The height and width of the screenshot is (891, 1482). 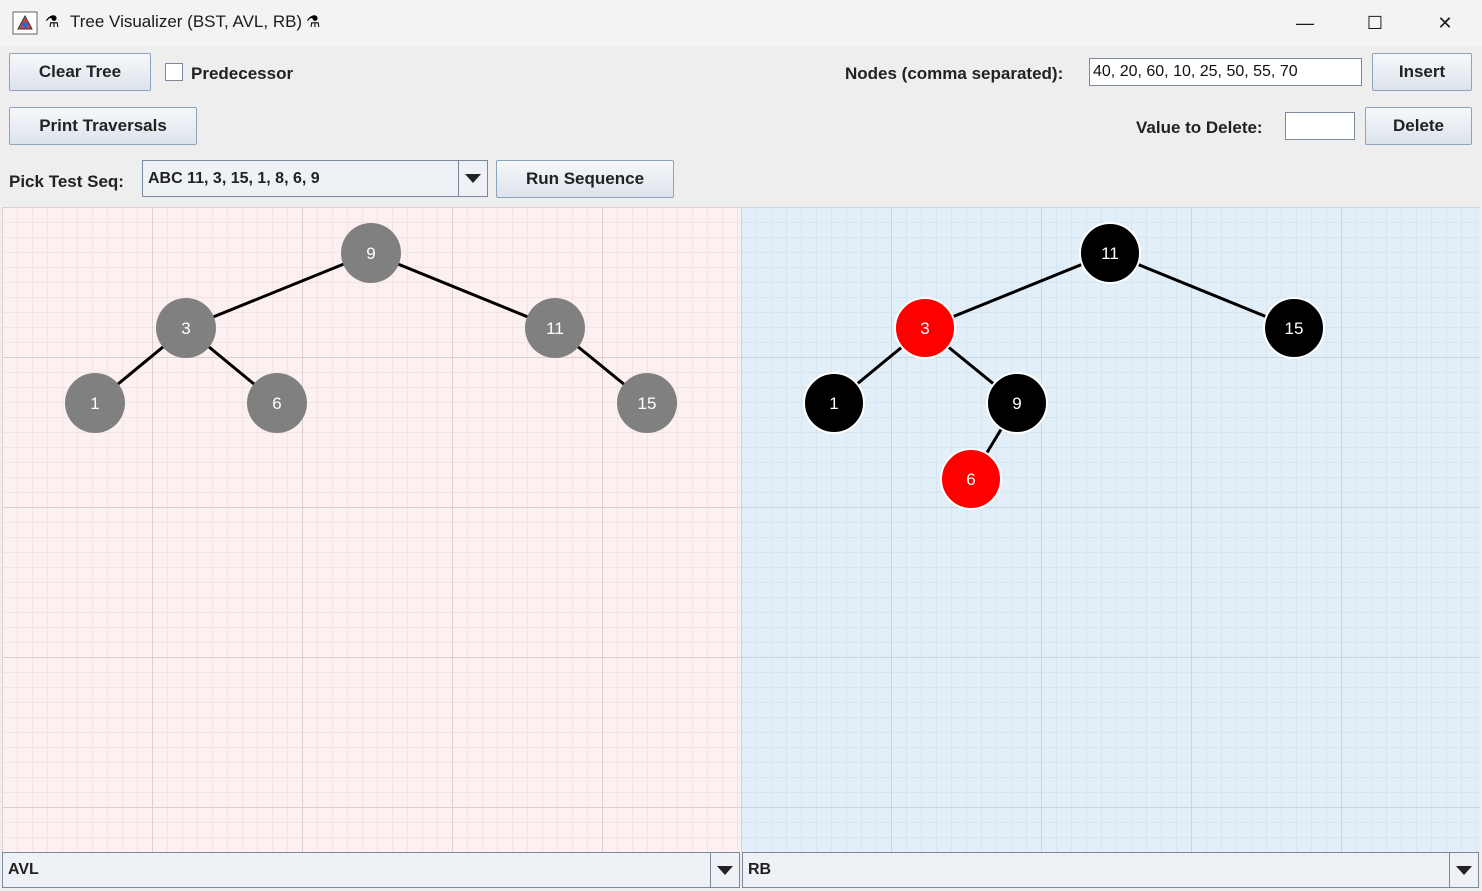 I want to click on java-app-icon, so click(x=25, y=23).